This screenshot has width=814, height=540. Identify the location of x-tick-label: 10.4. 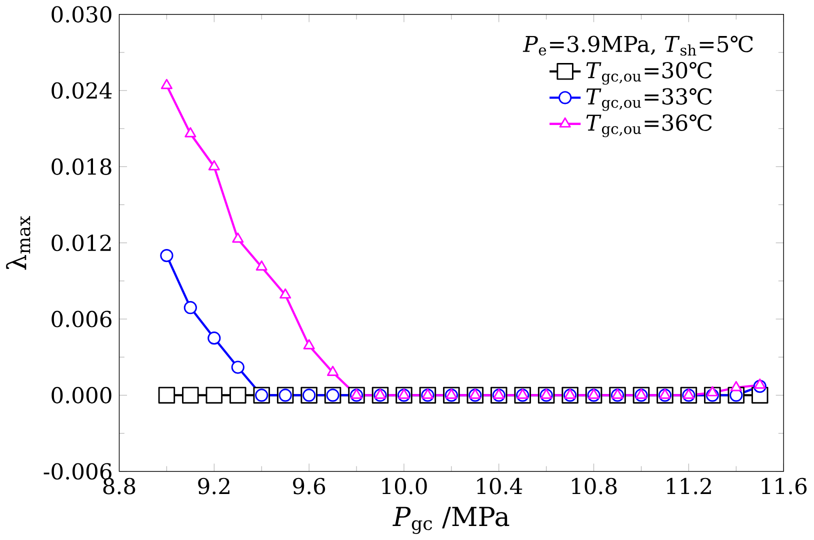
(499, 486).